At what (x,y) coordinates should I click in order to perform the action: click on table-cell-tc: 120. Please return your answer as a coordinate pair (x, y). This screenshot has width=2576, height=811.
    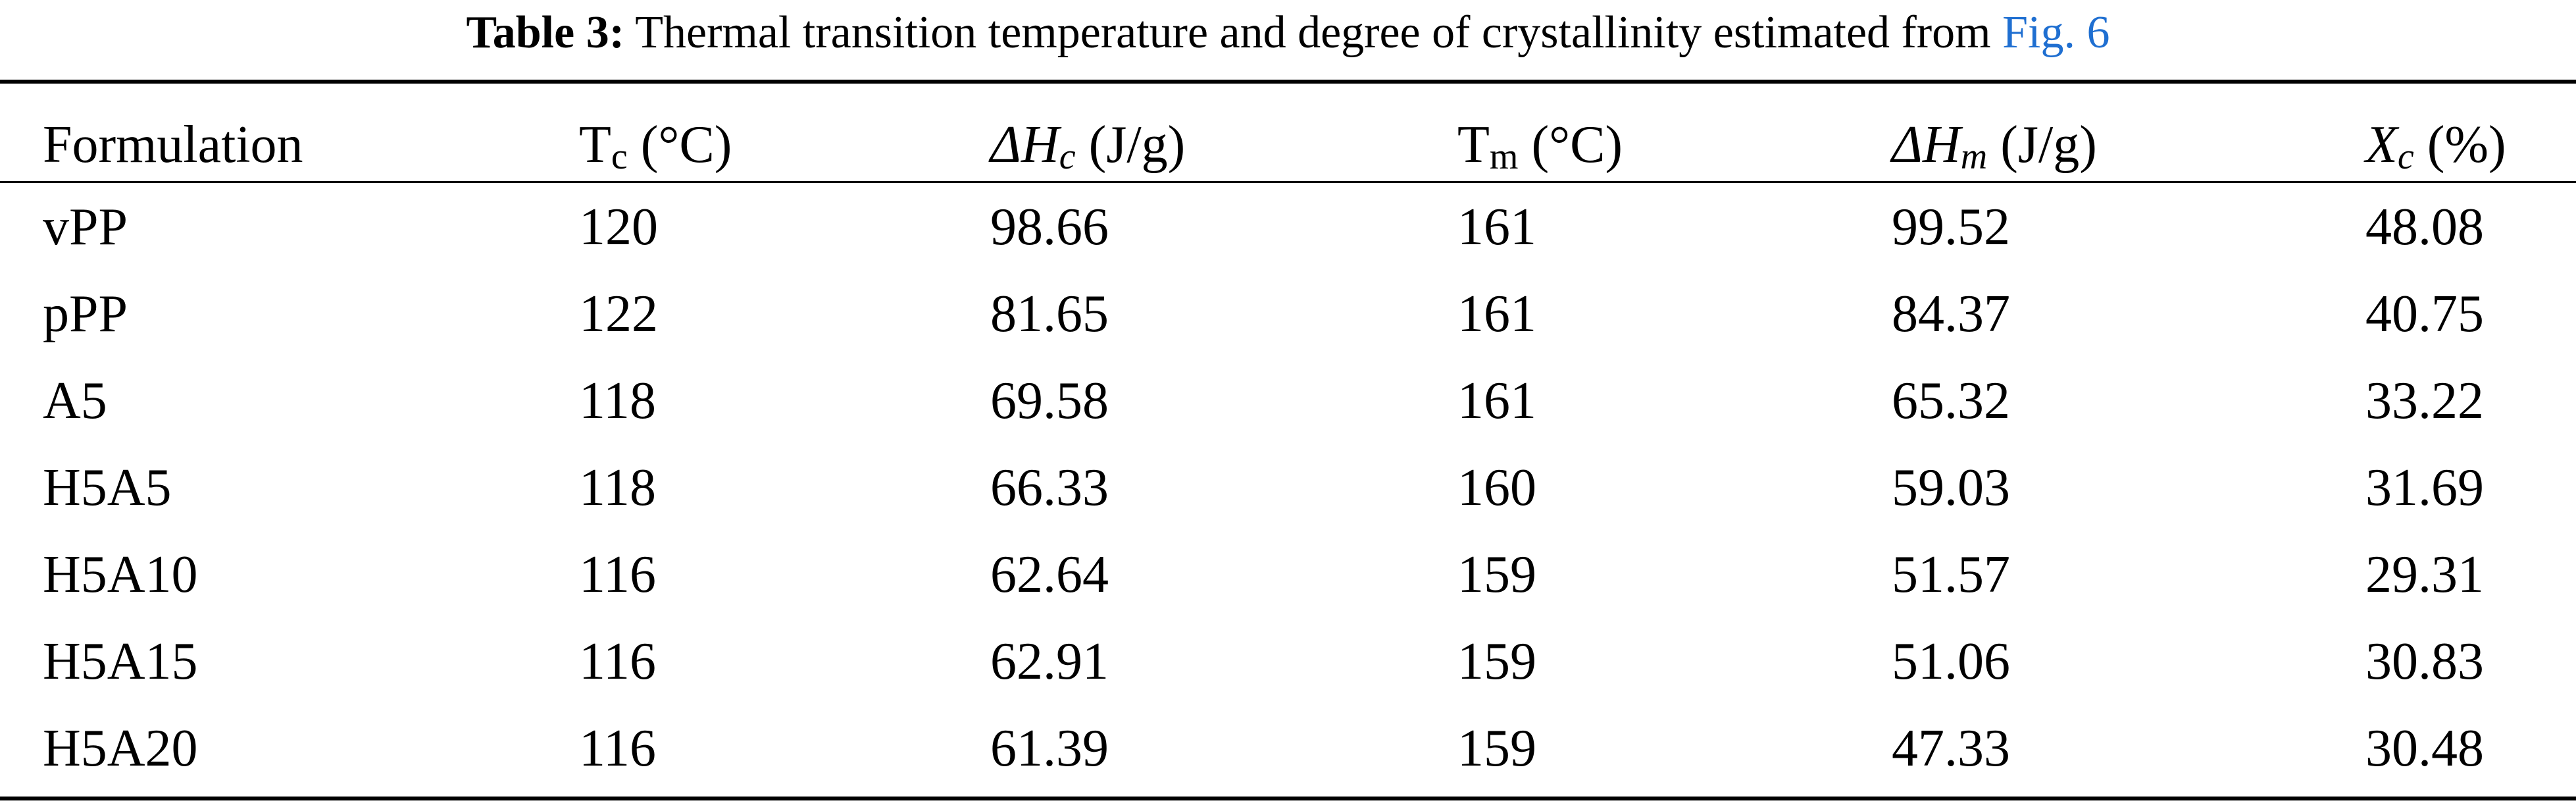
    Looking at the image, I should click on (618, 227).